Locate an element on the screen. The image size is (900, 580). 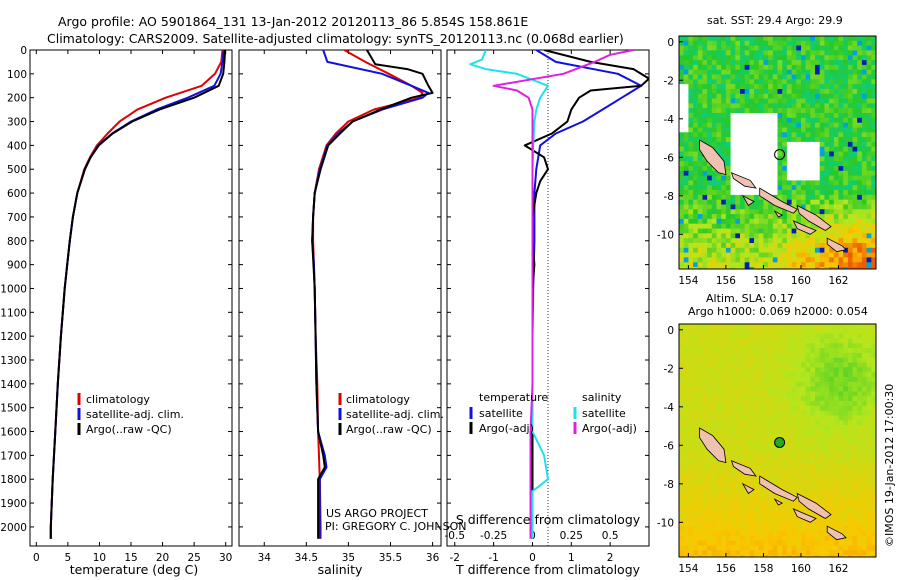
x-tick-label: 36 is located at coordinates (433, 558).